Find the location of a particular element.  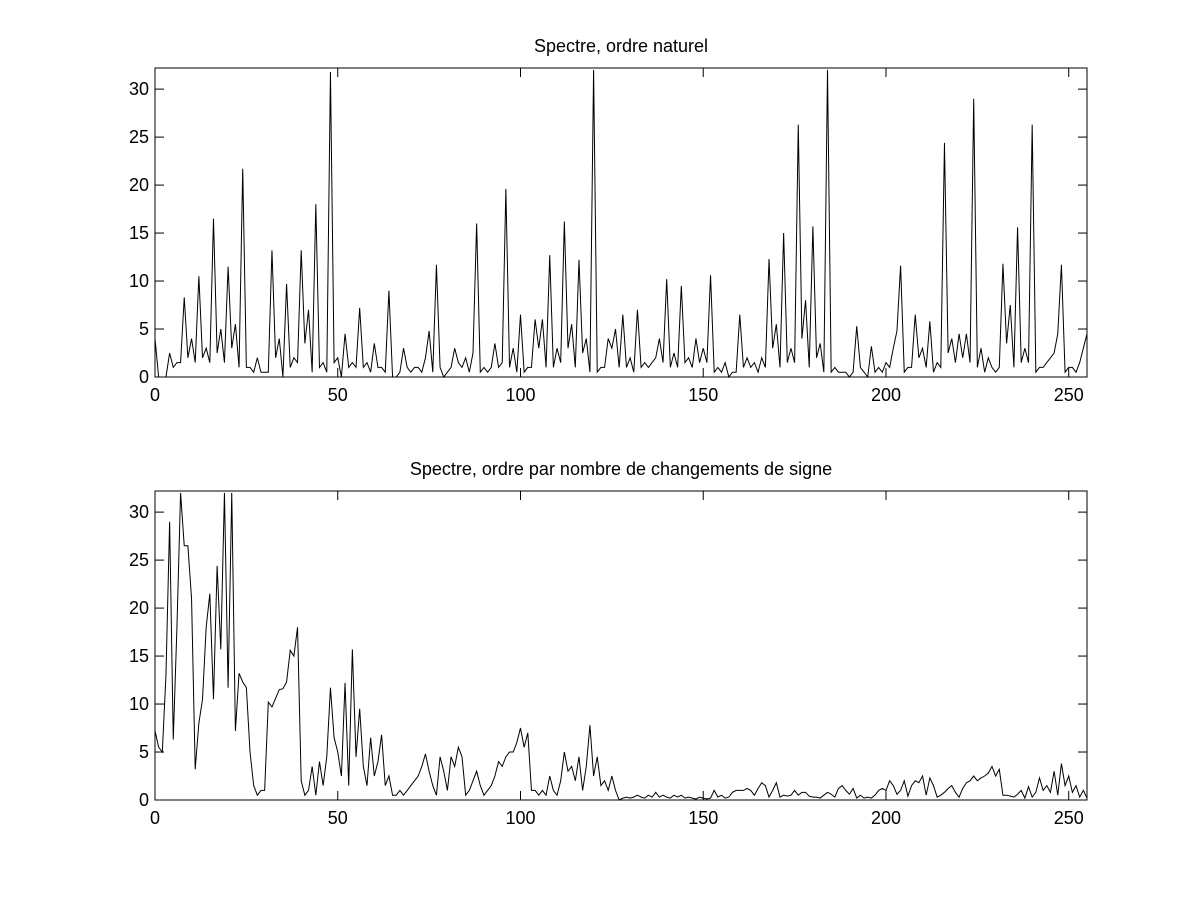

chart-title: Spectre, ordre naturel is located at coordinates (621, 46).